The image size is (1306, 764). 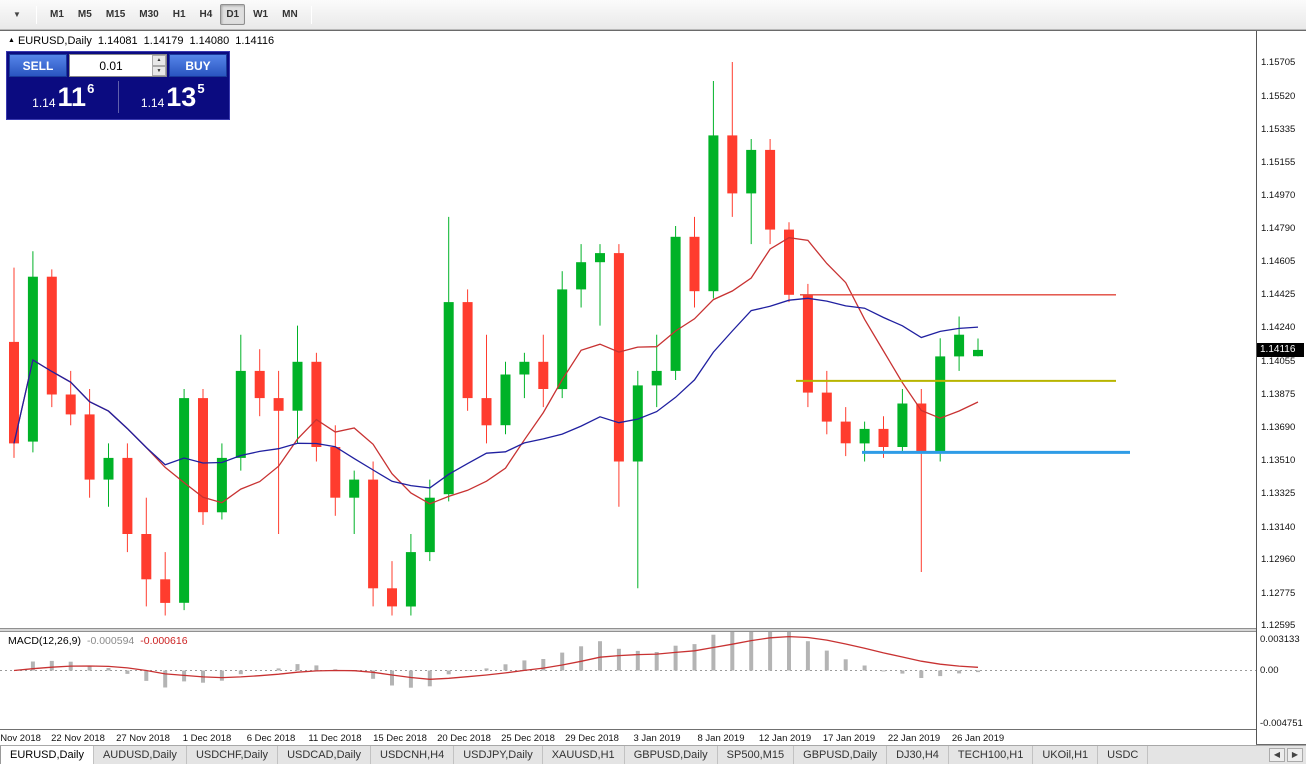 I want to click on time-axis-label: 22 Jan 2019, so click(x=914, y=738).